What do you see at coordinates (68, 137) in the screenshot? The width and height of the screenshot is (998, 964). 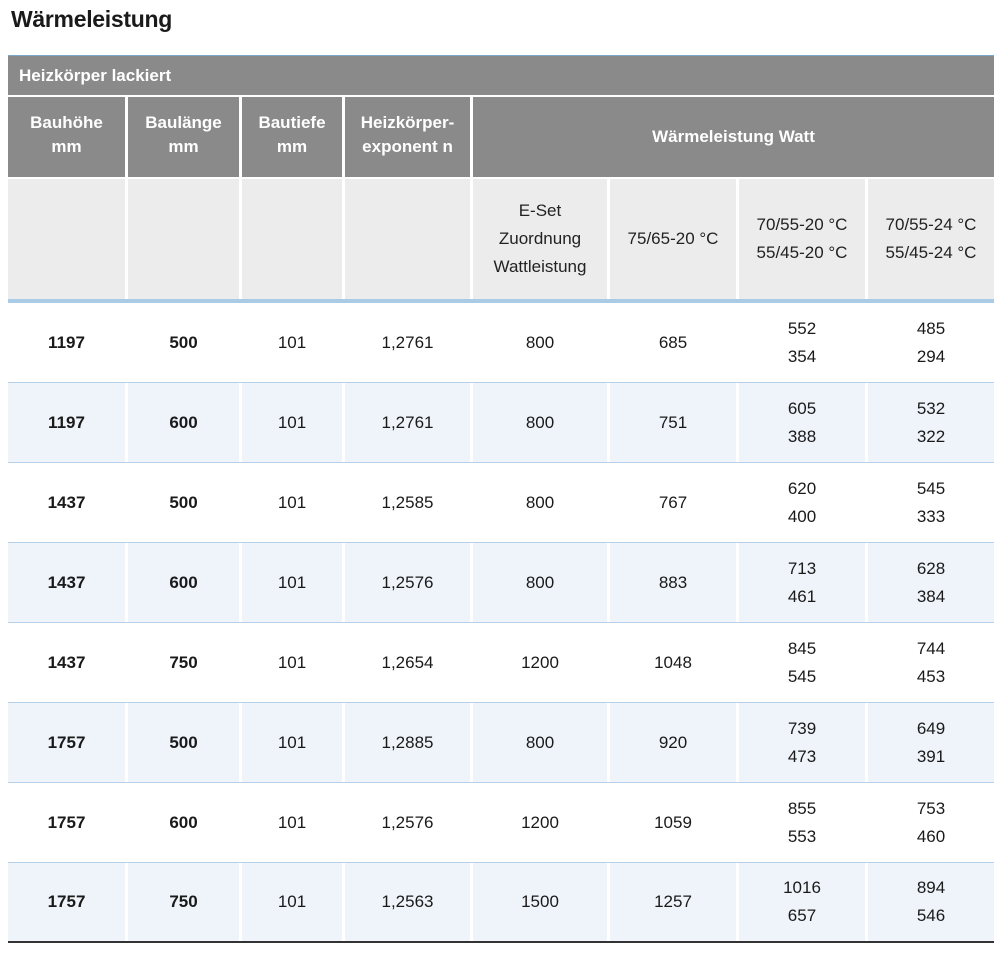 I see `header-bauhoehe: Bauhöhe mm` at bounding box center [68, 137].